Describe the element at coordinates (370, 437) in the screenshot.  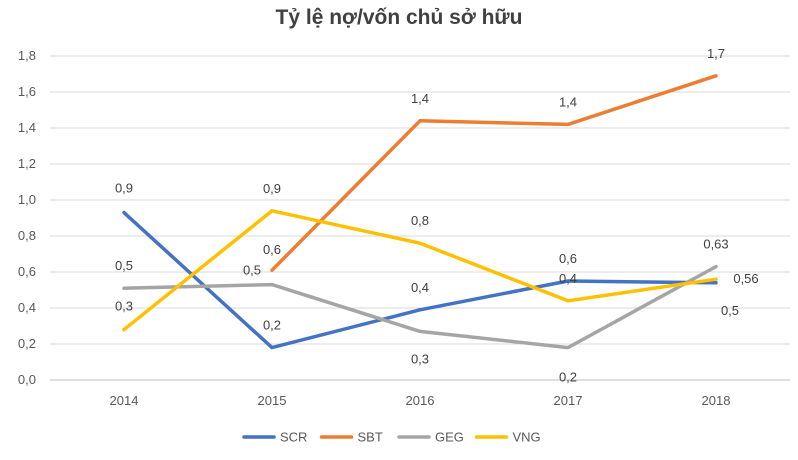
I see `legend-label-sbt: SBT` at that location.